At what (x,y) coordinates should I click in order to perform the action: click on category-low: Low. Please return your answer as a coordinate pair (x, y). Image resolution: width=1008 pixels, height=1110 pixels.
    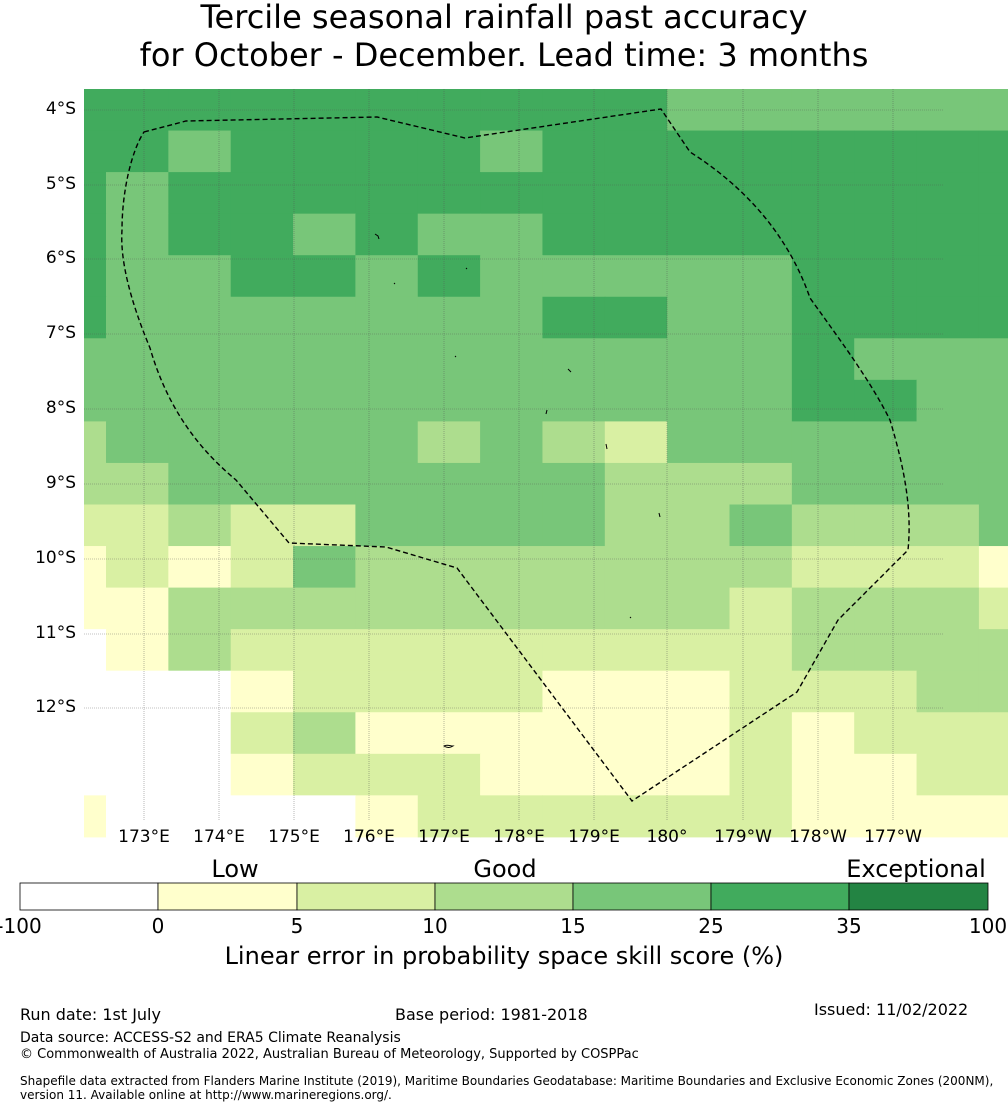
    Looking at the image, I should click on (235, 869).